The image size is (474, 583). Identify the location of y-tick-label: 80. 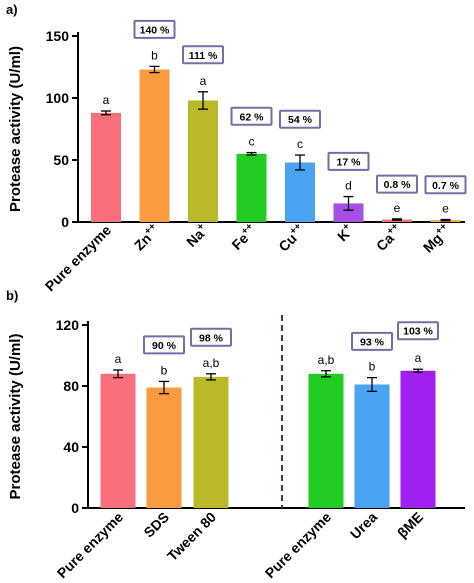
(71, 386).